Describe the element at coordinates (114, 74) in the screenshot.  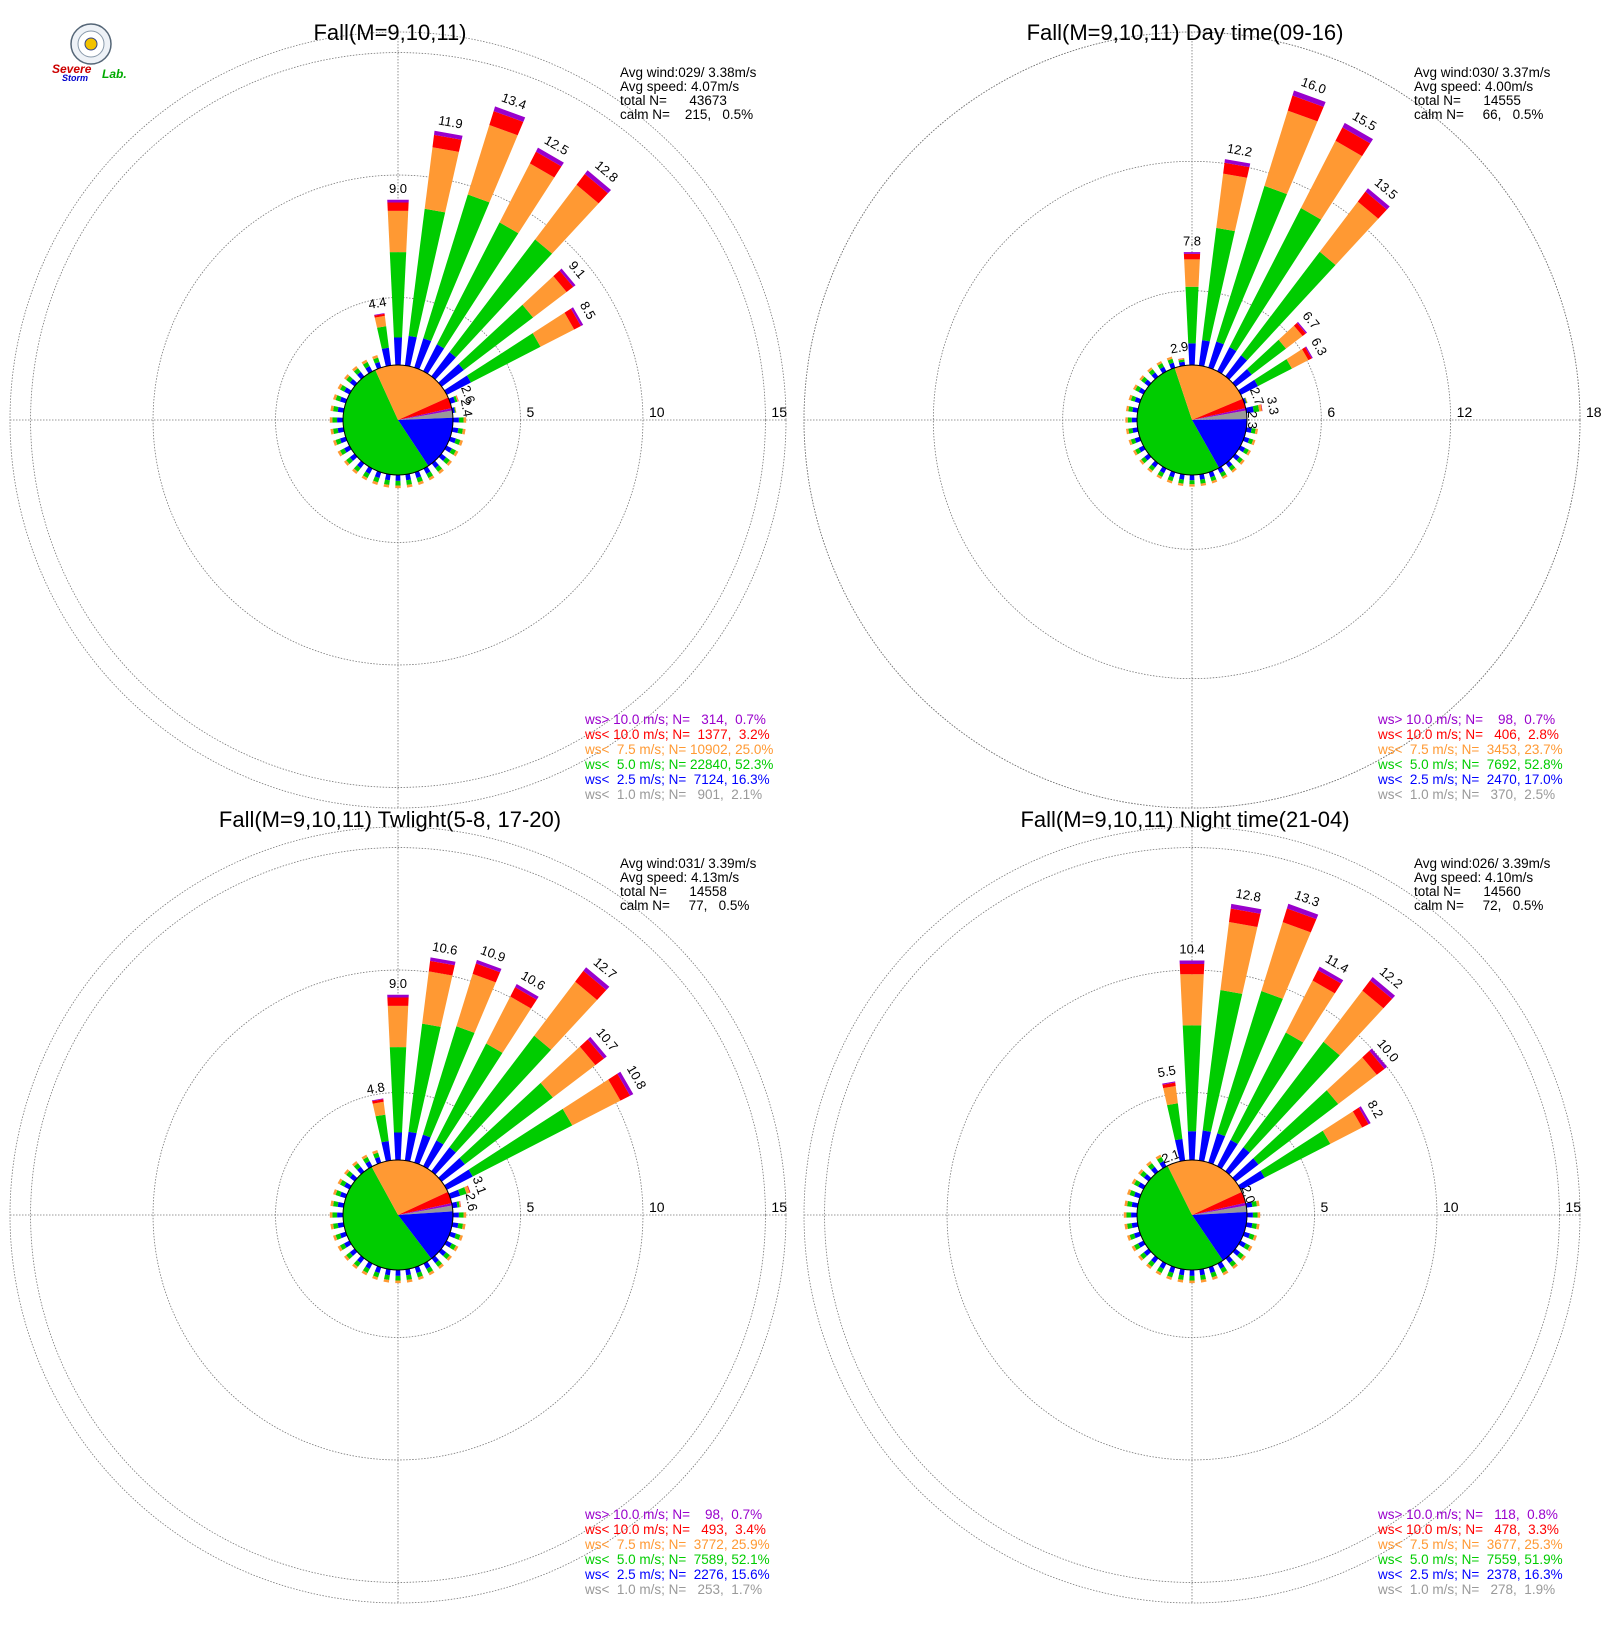
I see `logo-word-lab: Lab.` at that location.